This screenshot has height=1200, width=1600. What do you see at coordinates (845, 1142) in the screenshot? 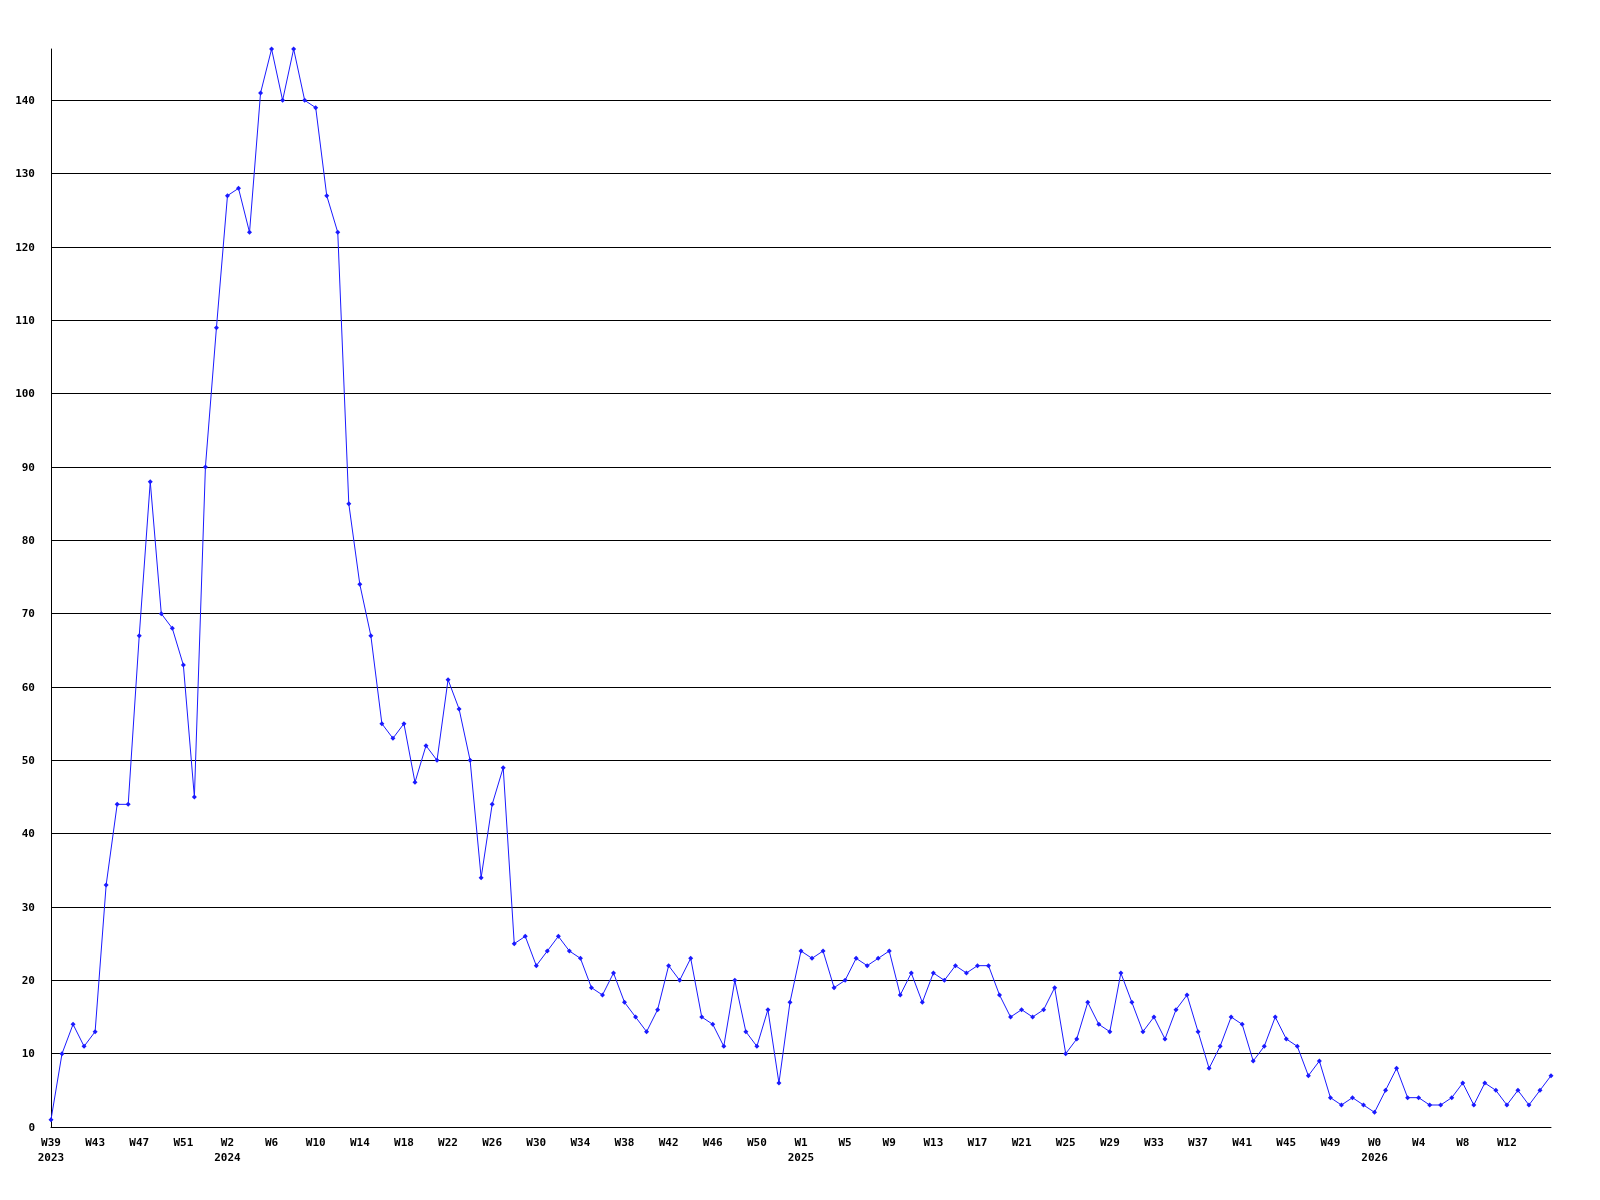
I see `x-tick-label: W5` at bounding box center [845, 1142].